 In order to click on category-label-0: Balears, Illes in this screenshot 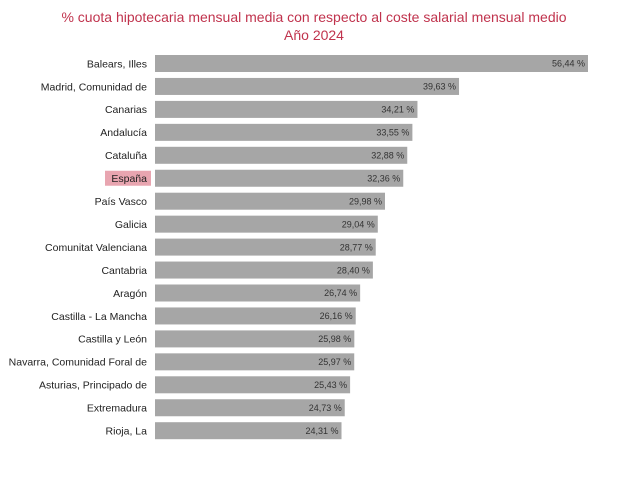, I will do `click(117, 64)`.